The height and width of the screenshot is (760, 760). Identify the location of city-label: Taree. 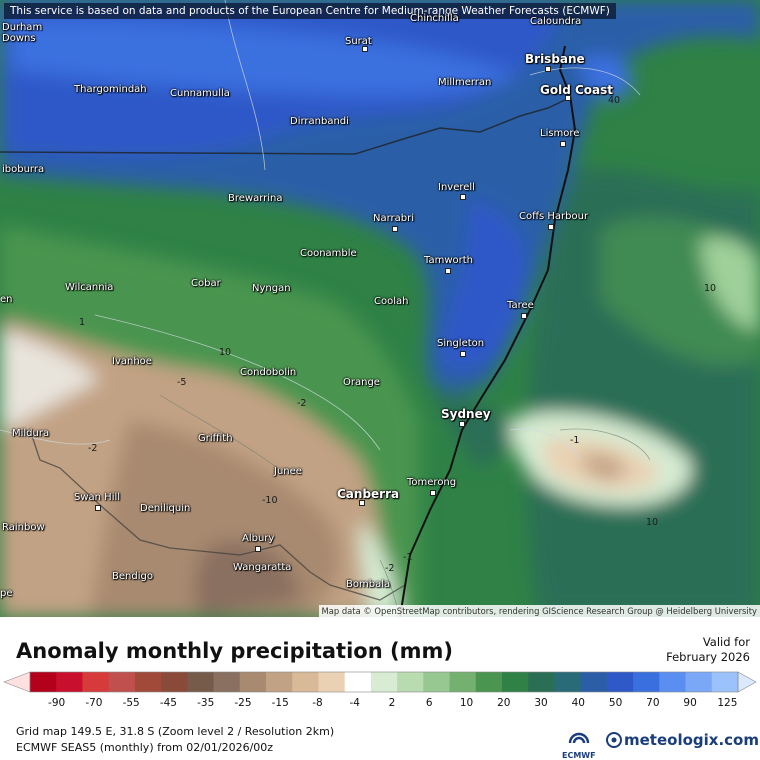
(520, 305).